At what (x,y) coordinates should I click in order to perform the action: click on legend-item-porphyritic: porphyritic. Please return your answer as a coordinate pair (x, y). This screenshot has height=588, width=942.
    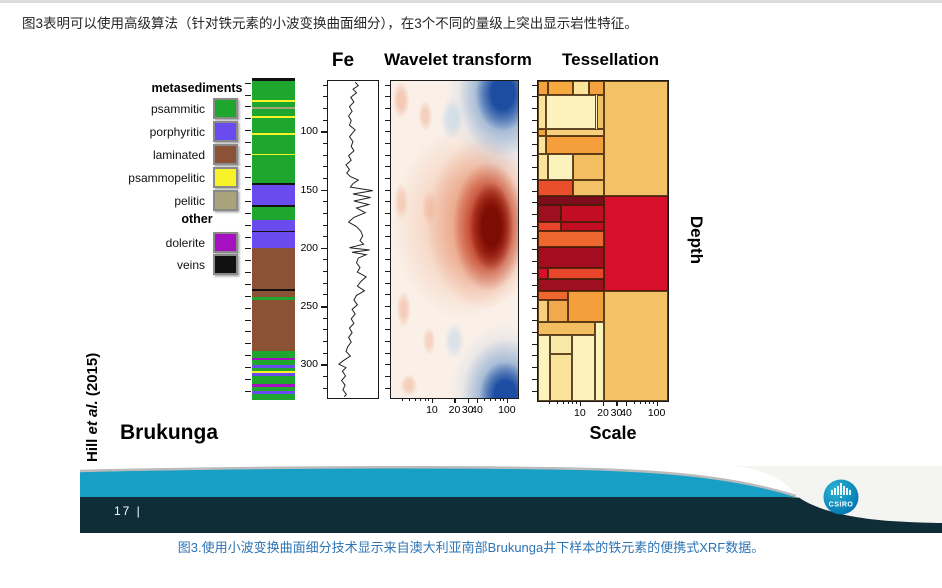
    Looking at the image, I should click on (149, 131).